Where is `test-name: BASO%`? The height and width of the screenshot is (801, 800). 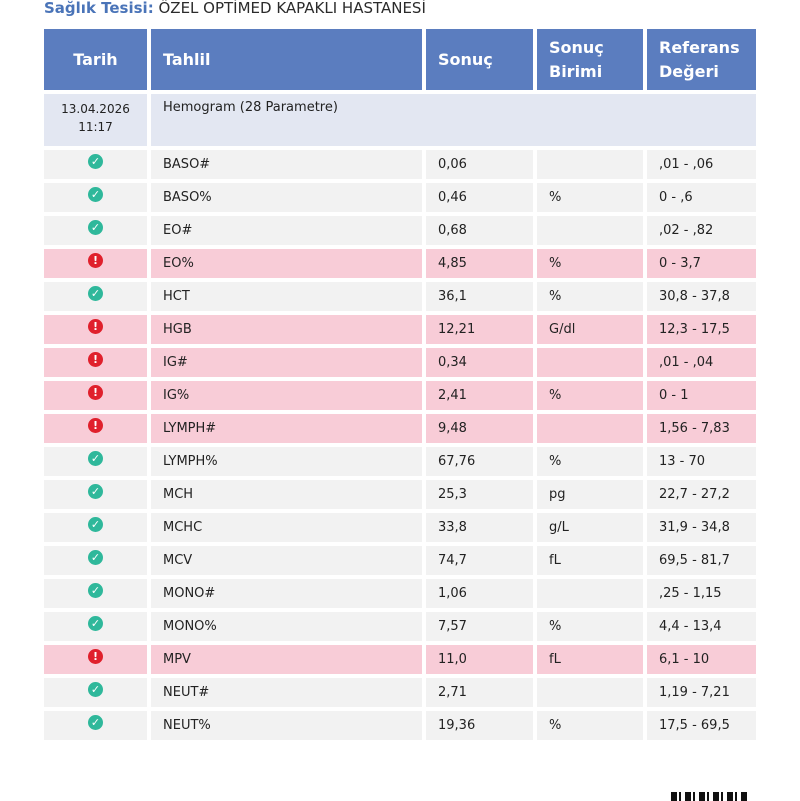 test-name: BASO% is located at coordinates (286, 197).